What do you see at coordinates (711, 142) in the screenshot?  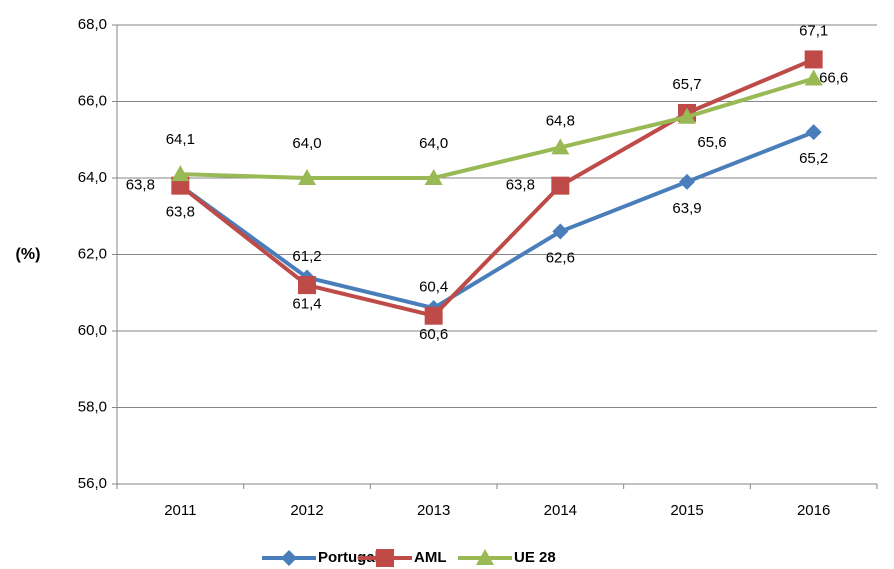 I see `data-label: 65,6` at bounding box center [711, 142].